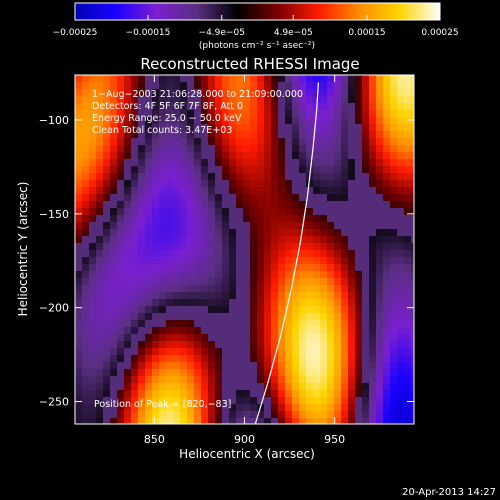 This screenshot has width=500, height=500. I want to click on colorbar-tick-label: −4.9e−05, so click(222, 33).